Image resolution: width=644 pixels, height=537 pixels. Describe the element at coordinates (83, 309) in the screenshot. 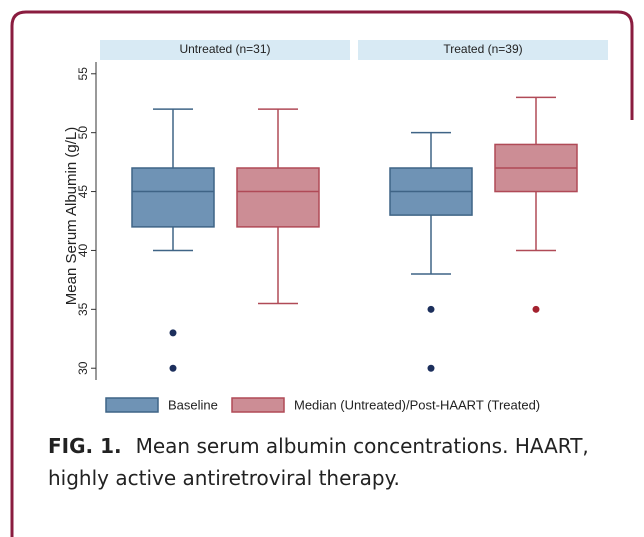

I see `y-tick-label: 35` at that location.